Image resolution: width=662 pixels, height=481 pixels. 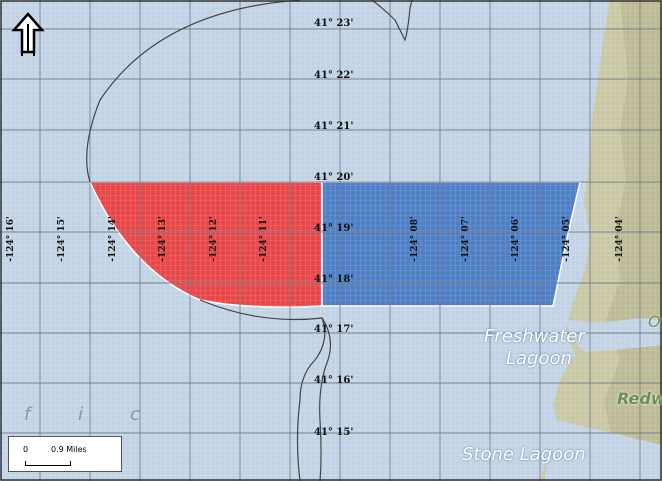 What do you see at coordinates (334, 23) in the screenshot?
I see `lat-label: 41° 23'` at bounding box center [334, 23].